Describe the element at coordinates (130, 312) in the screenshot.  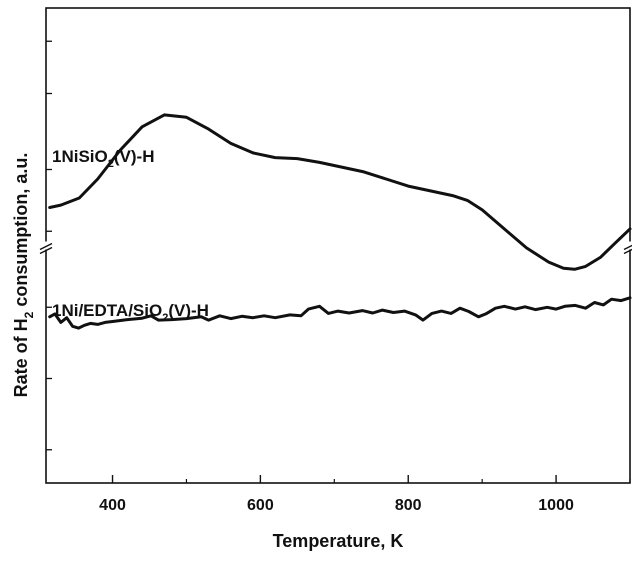
I see `series-label-2: 1Ni/EDTA/SiO2(V)-H` at that location.